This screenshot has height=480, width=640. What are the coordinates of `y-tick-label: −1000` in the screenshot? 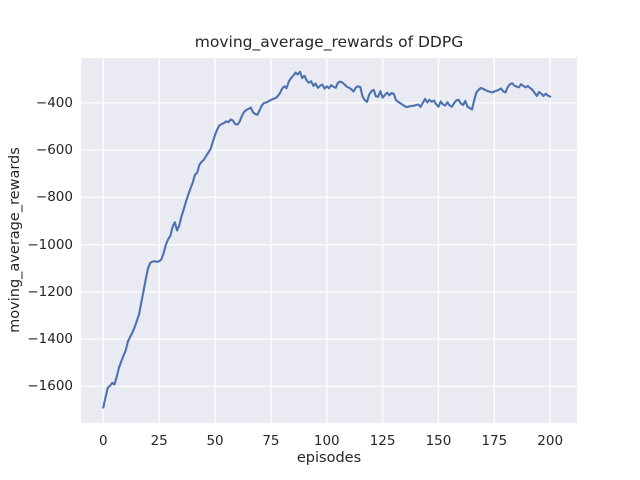 It's located at (50, 244).